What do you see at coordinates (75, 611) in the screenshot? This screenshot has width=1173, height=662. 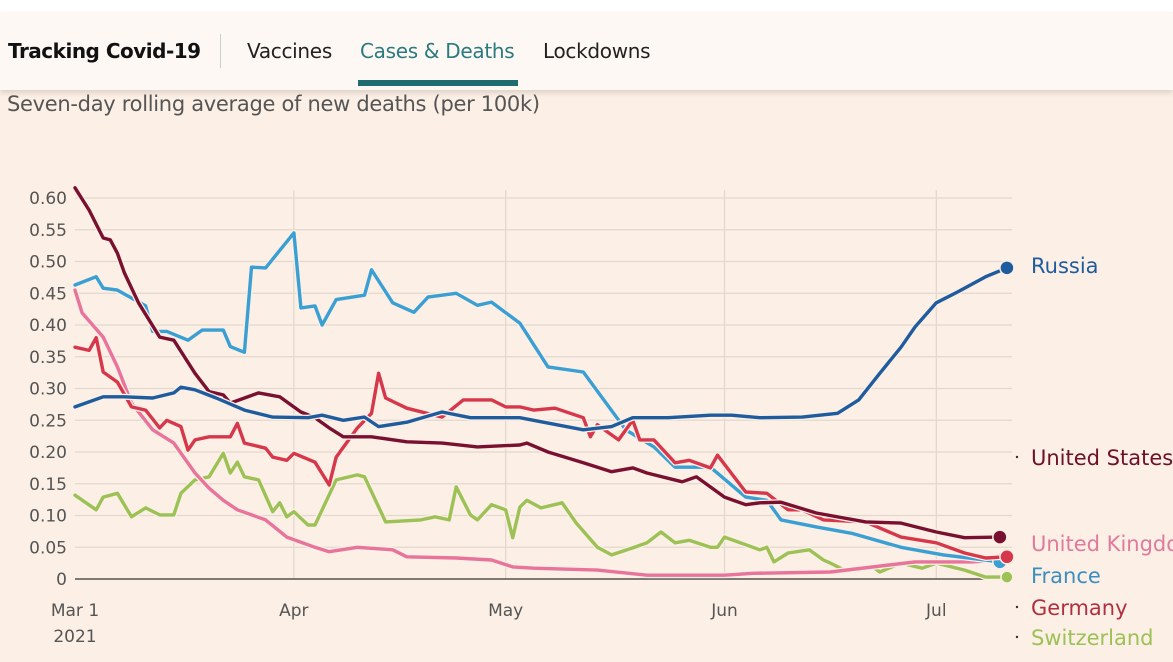 I see `x-tick-label: Mar 1` at bounding box center [75, 611].